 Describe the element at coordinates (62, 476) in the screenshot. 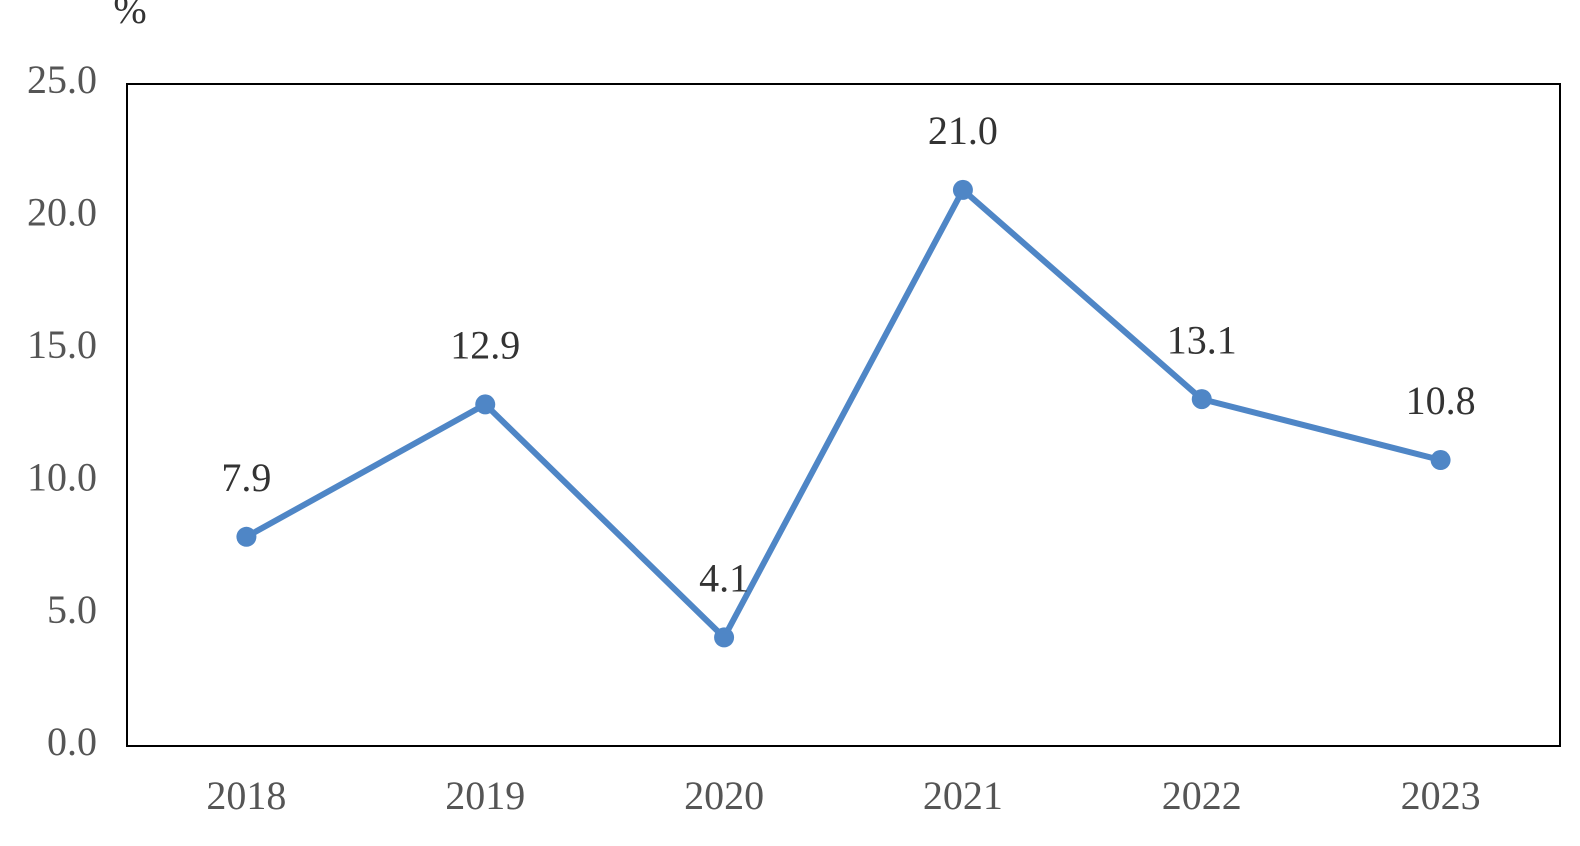

I see `y-tick-label: 10.0` at that location.